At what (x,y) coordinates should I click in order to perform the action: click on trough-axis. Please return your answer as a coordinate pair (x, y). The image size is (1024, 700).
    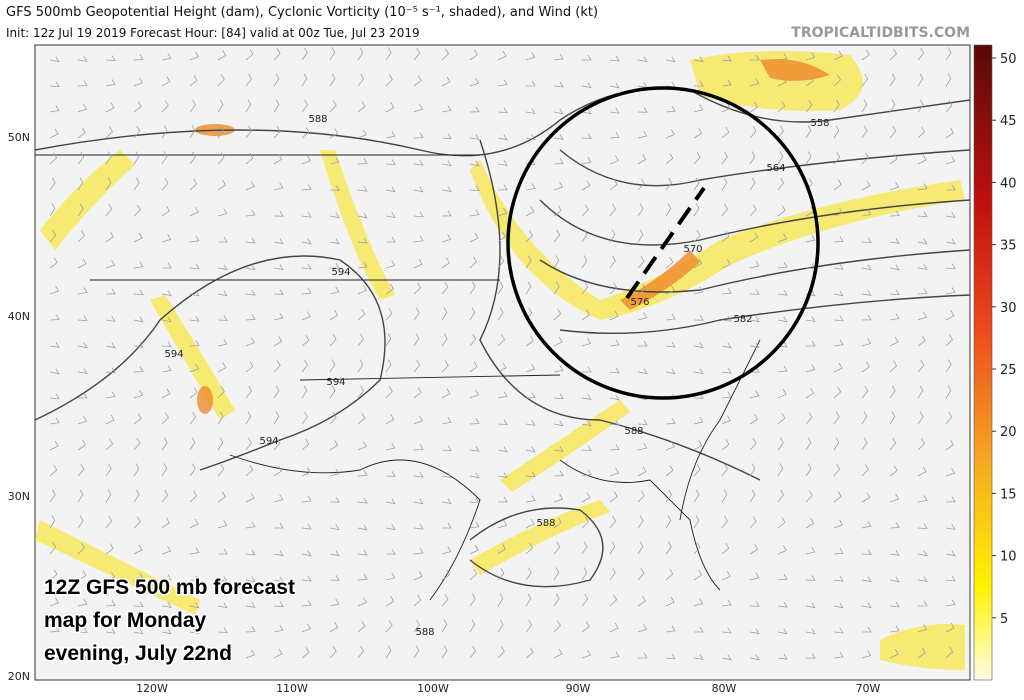
    Looking at the image, I should click on (665, 243).